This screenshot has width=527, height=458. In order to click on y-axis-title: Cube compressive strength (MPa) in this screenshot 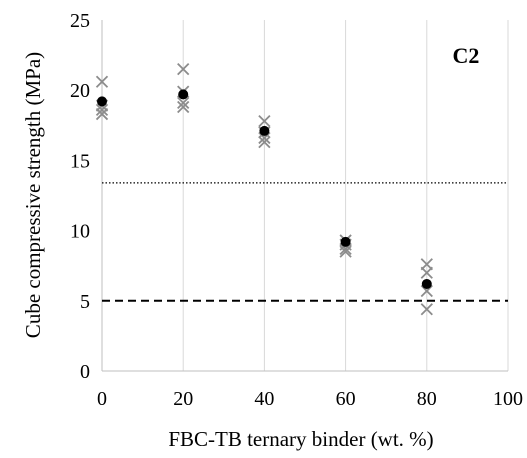, I will do `click(33, 195)`.